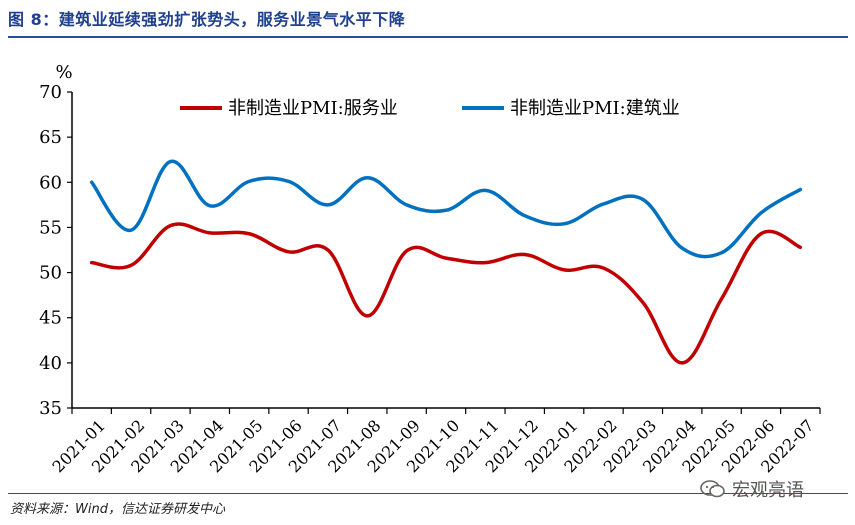 The height and width of the screenshot is (525, 855). Describe the element at coordinates (50, 182) in the screenshot. I see `y-tick-label: 60` at that location.